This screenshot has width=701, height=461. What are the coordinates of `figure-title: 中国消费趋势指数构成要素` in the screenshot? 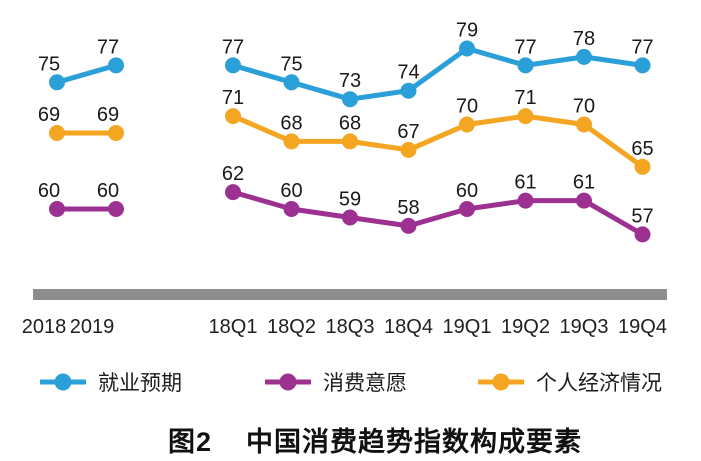 It's located at (414, 442).